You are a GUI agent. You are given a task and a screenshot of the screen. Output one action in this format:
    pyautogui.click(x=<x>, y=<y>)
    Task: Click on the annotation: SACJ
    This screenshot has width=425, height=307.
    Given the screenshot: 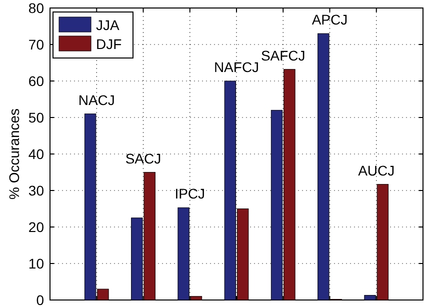 What is the action you would take?
    pyautogui.click(x=143, y=158)
    